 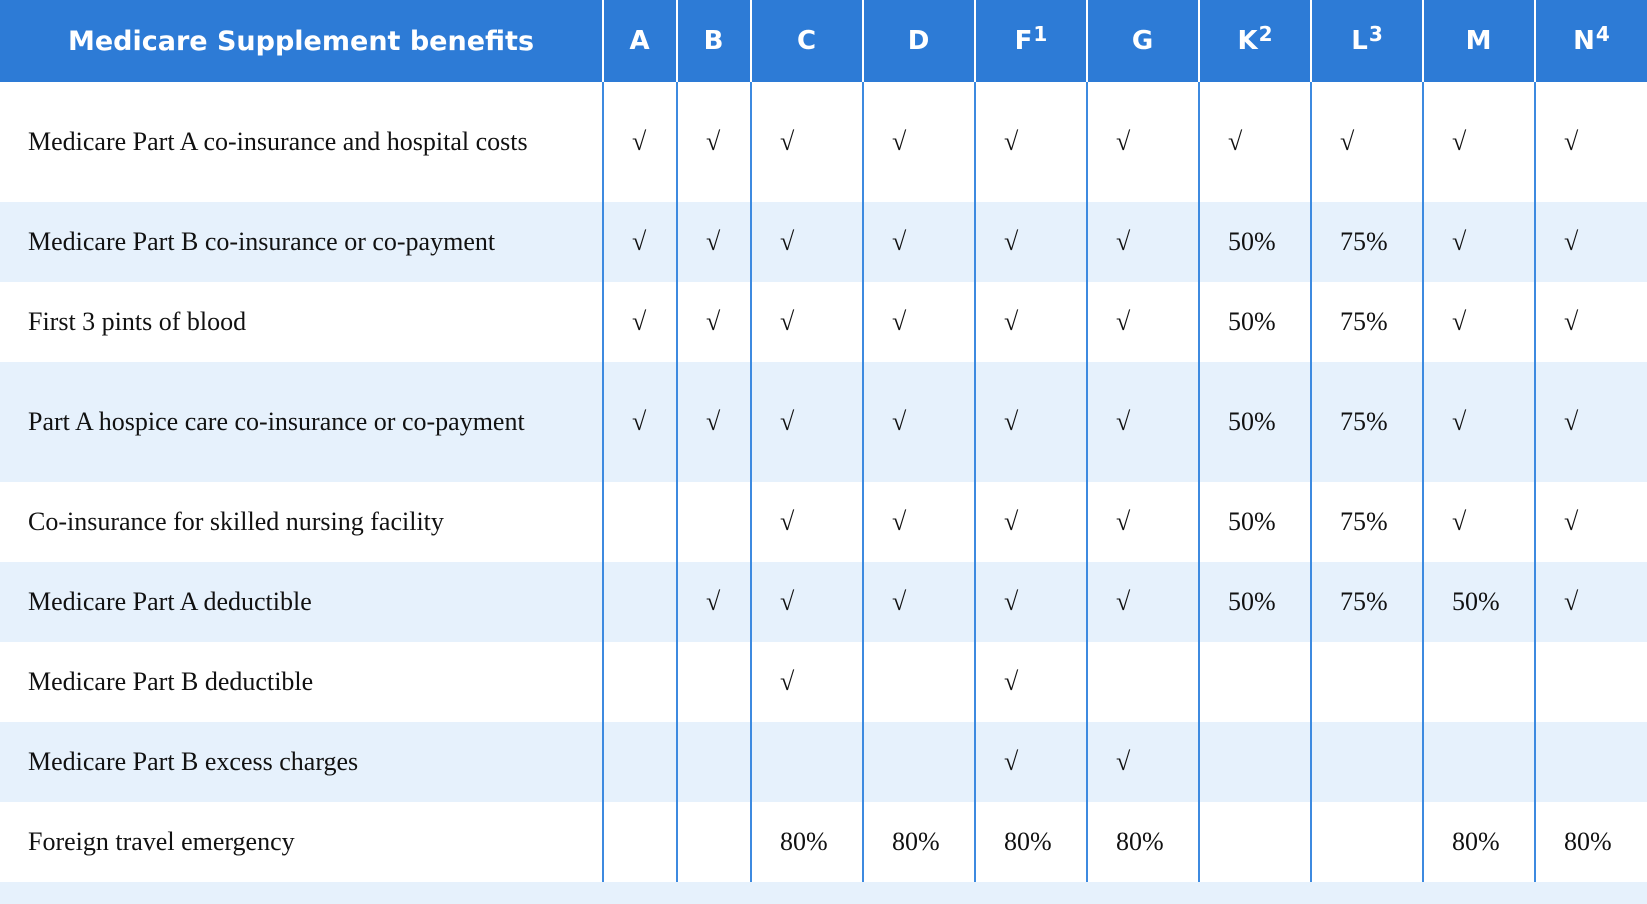 What do you see at coordinates (1030, 41) in the screenshot?
I see `header-plan-f: F1` at bounding box center [1030, 41].